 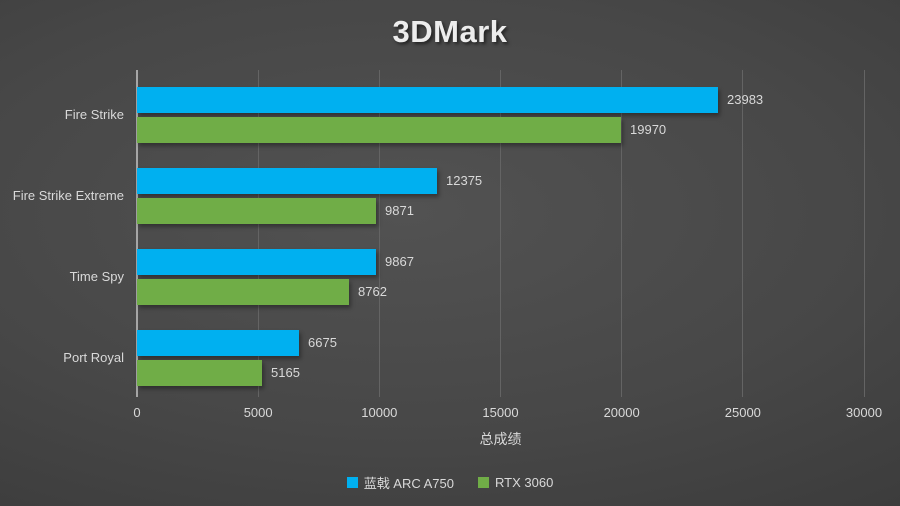 I want to click on value-label: 9867, so click(x=399, y=261).